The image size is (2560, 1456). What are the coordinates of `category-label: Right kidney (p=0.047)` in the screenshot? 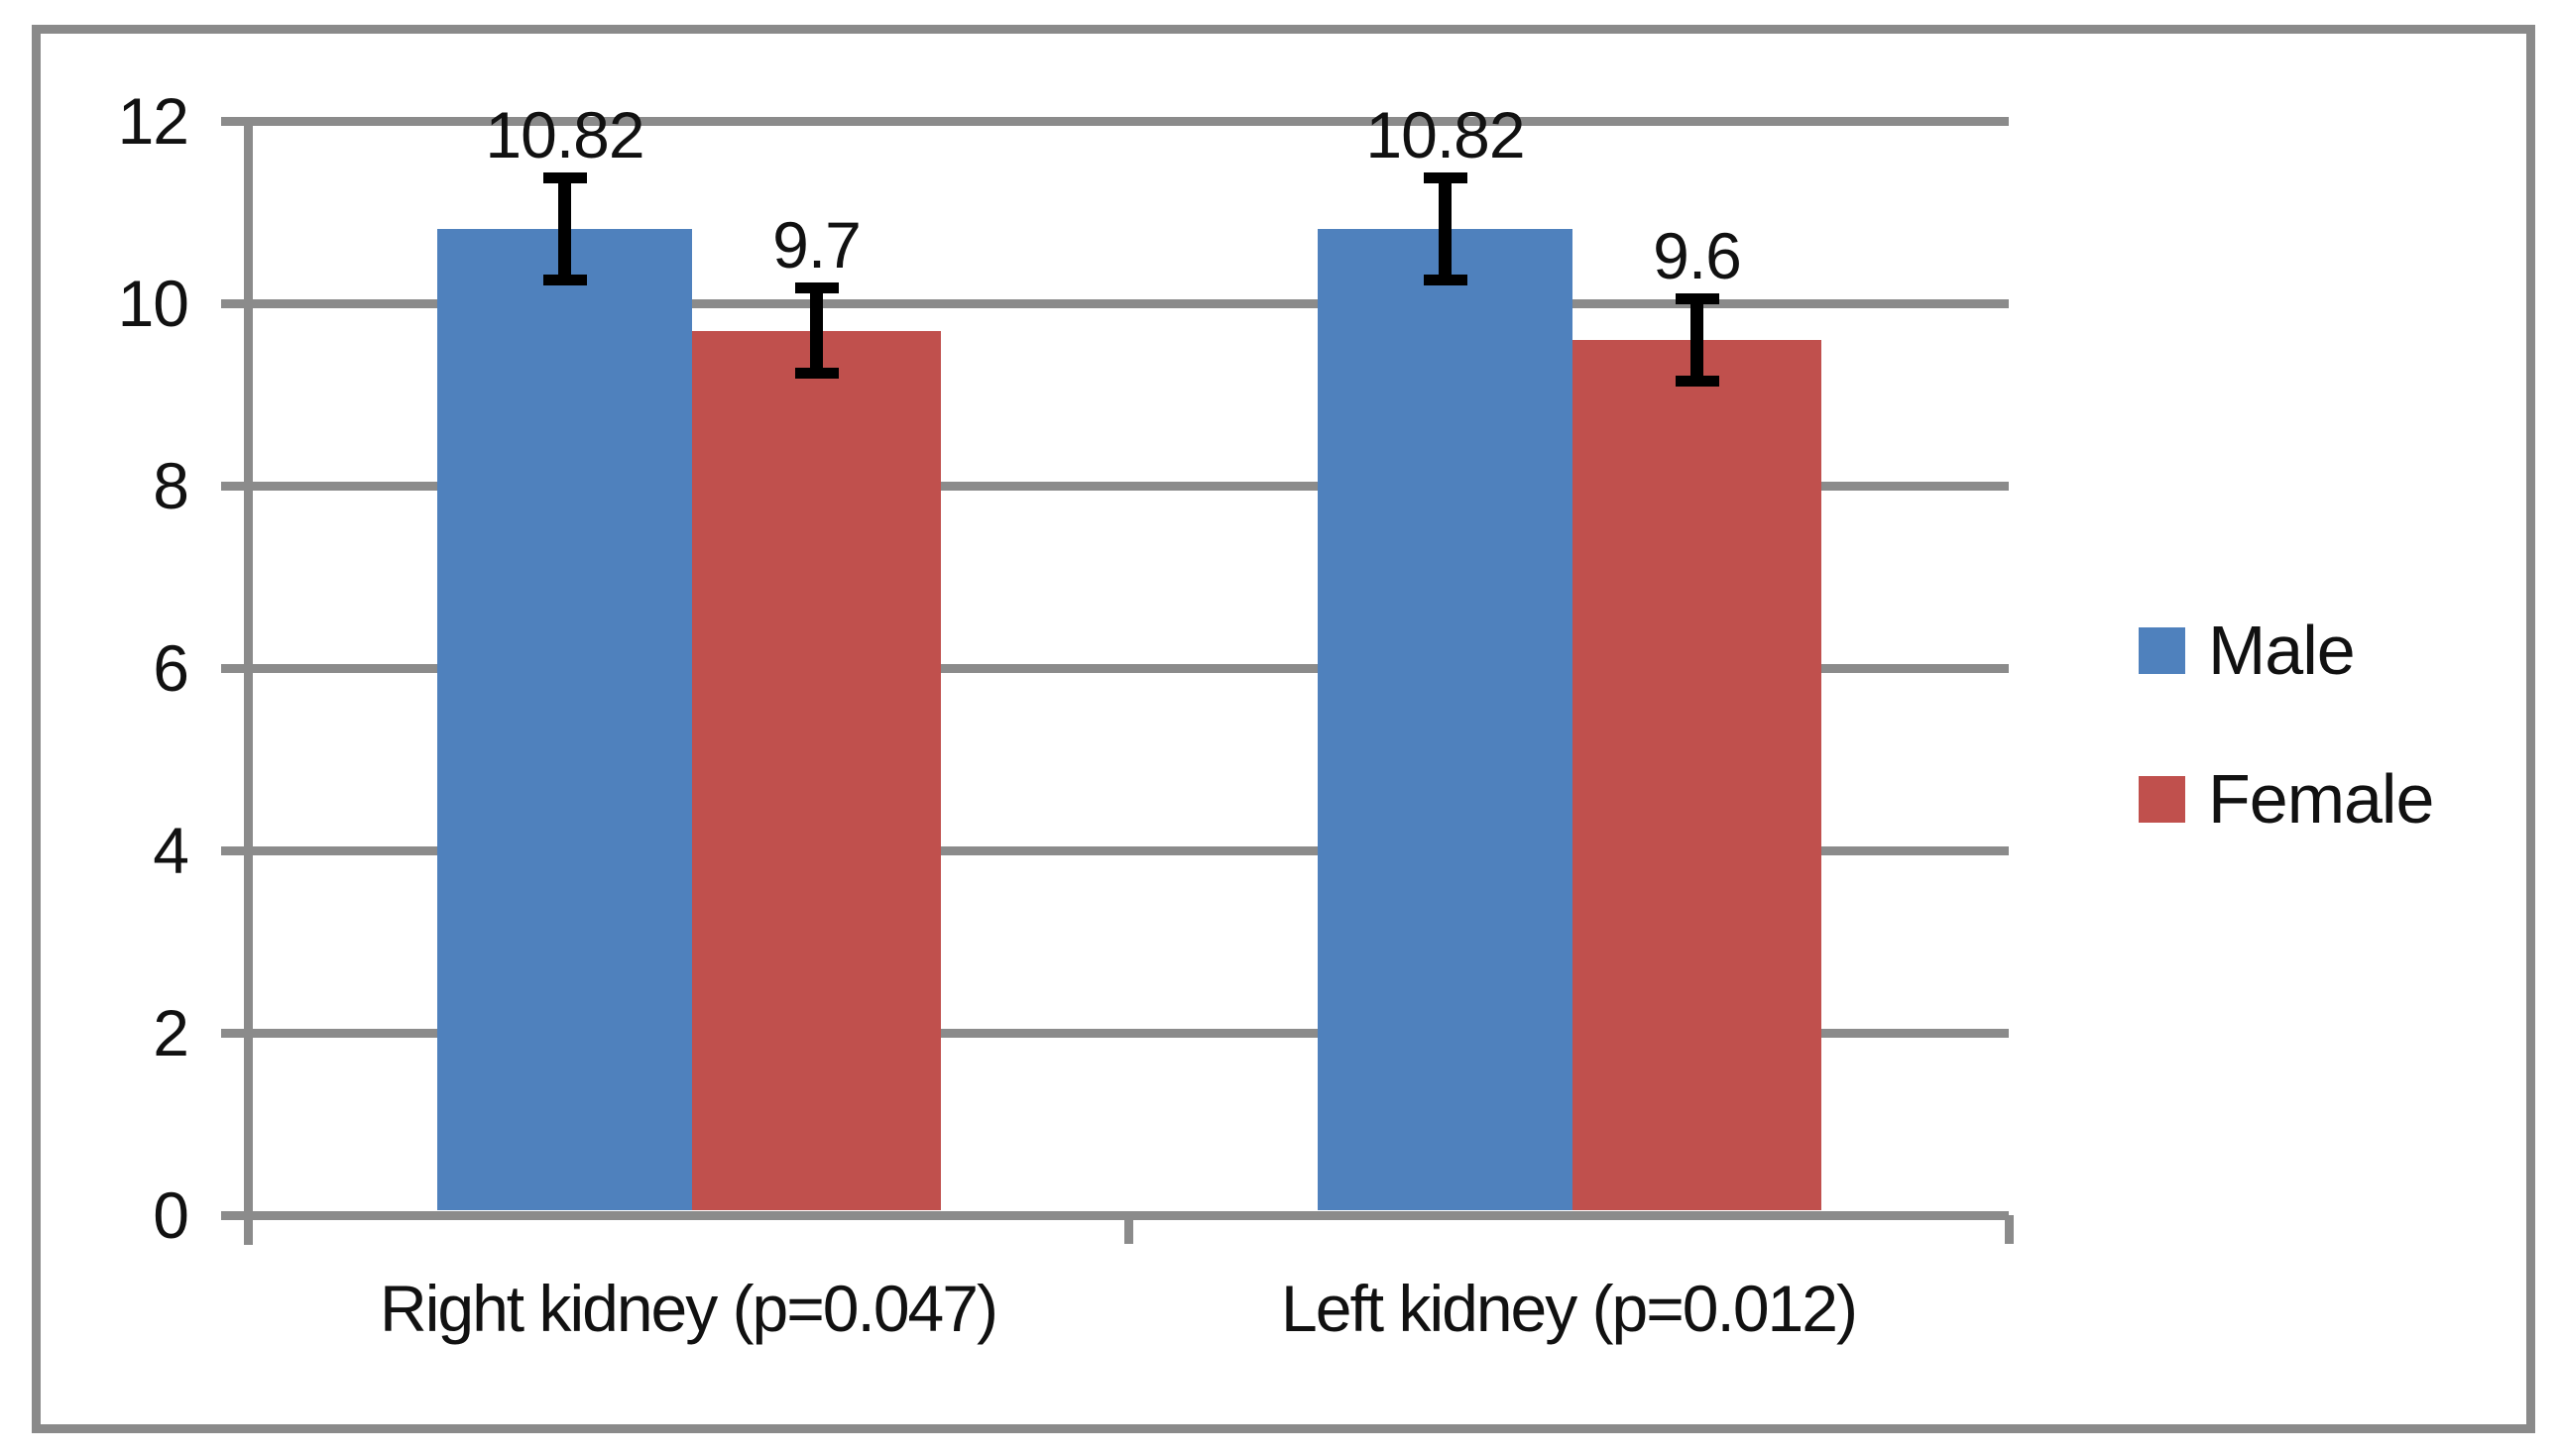 It's located at (689, 1308).